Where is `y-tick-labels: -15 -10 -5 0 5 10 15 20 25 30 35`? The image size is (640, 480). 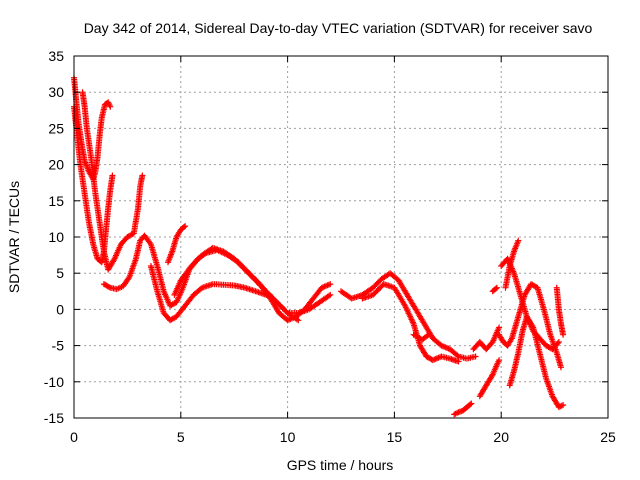 y-tick-labels: -15 -10 -5 0 5 10 15 20 25 30 35 is located at coordinates (54, 237).